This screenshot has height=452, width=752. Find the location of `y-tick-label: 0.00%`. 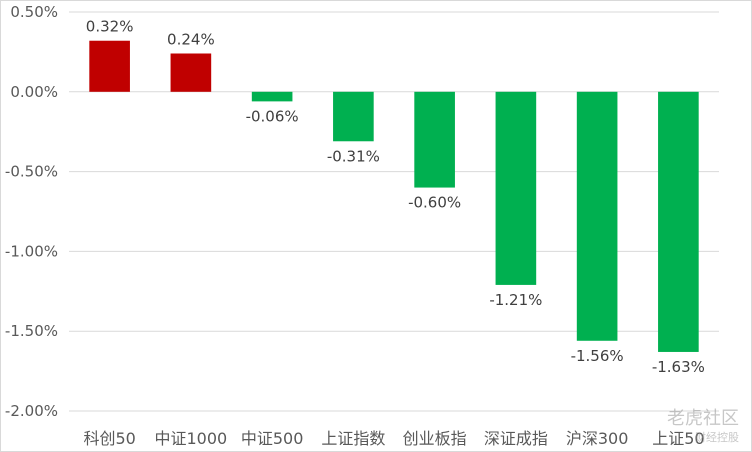

y-tick-label: 0.00% is located at coordinates (34, 92).